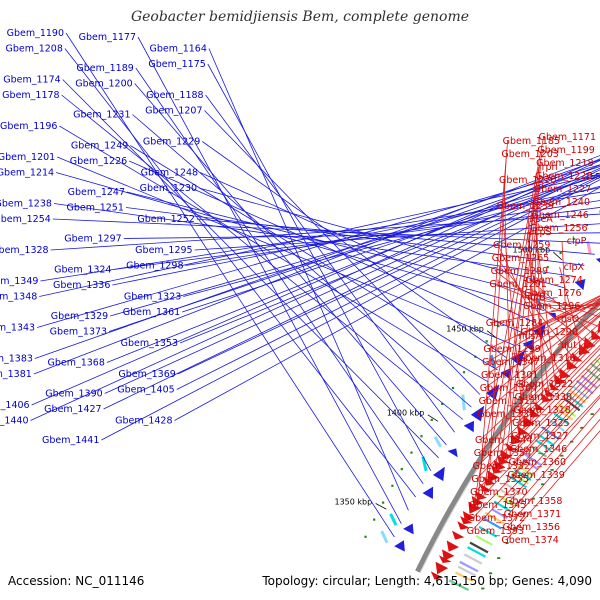 The image size is (600, 600). What do you see at coordinates (16, 374) in the screenshot?
I see `forward-gene-label: Gbem_1381` at bounding box center [16, 374].